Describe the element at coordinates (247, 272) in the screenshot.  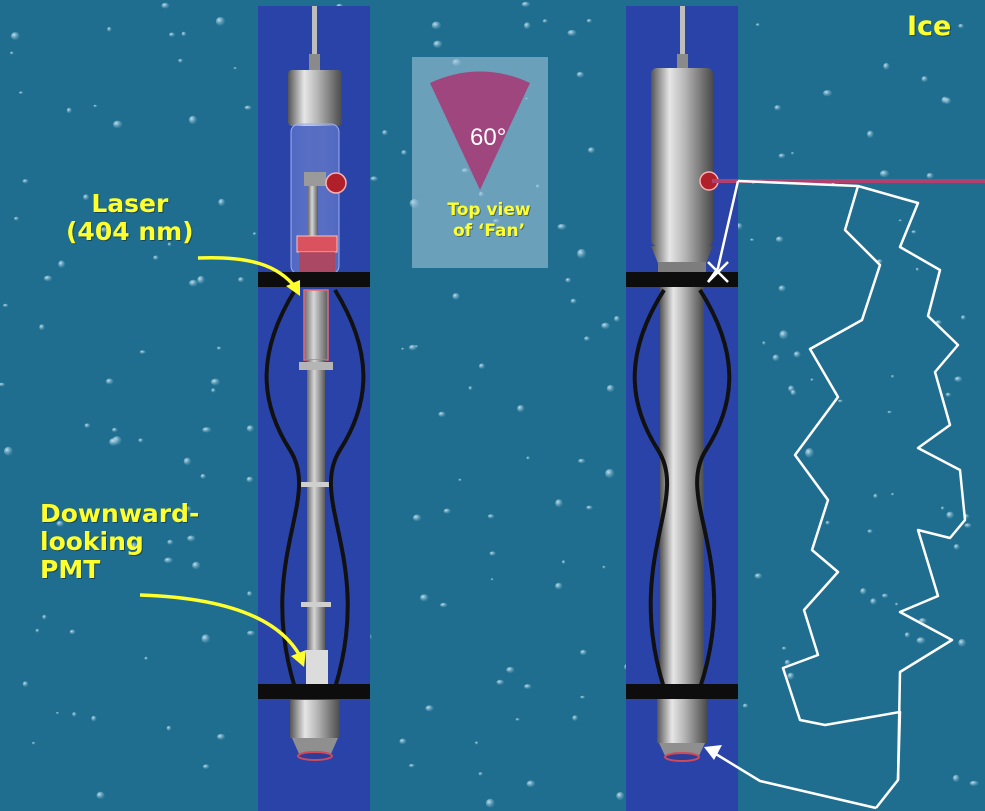
I see `laser-leader-arrow` at that location.